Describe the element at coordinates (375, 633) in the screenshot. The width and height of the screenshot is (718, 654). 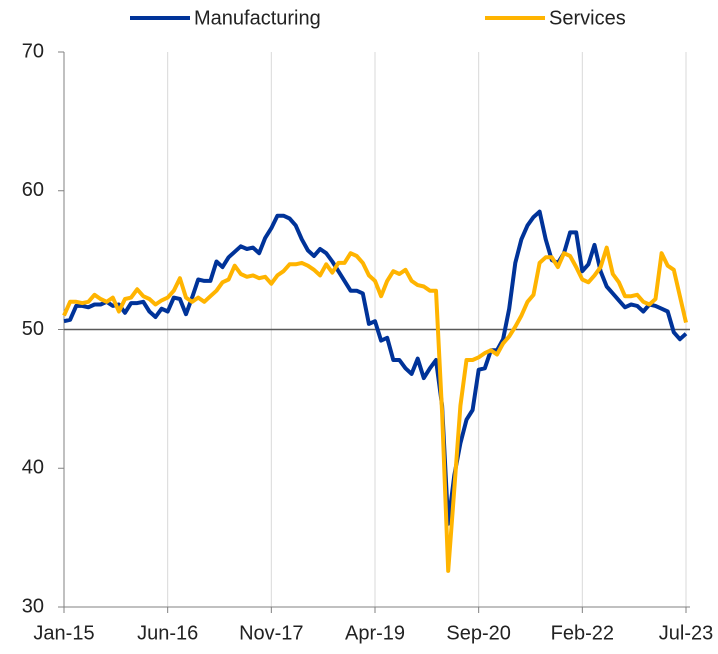
I see `x-tick-label: Apr-19` at that location.